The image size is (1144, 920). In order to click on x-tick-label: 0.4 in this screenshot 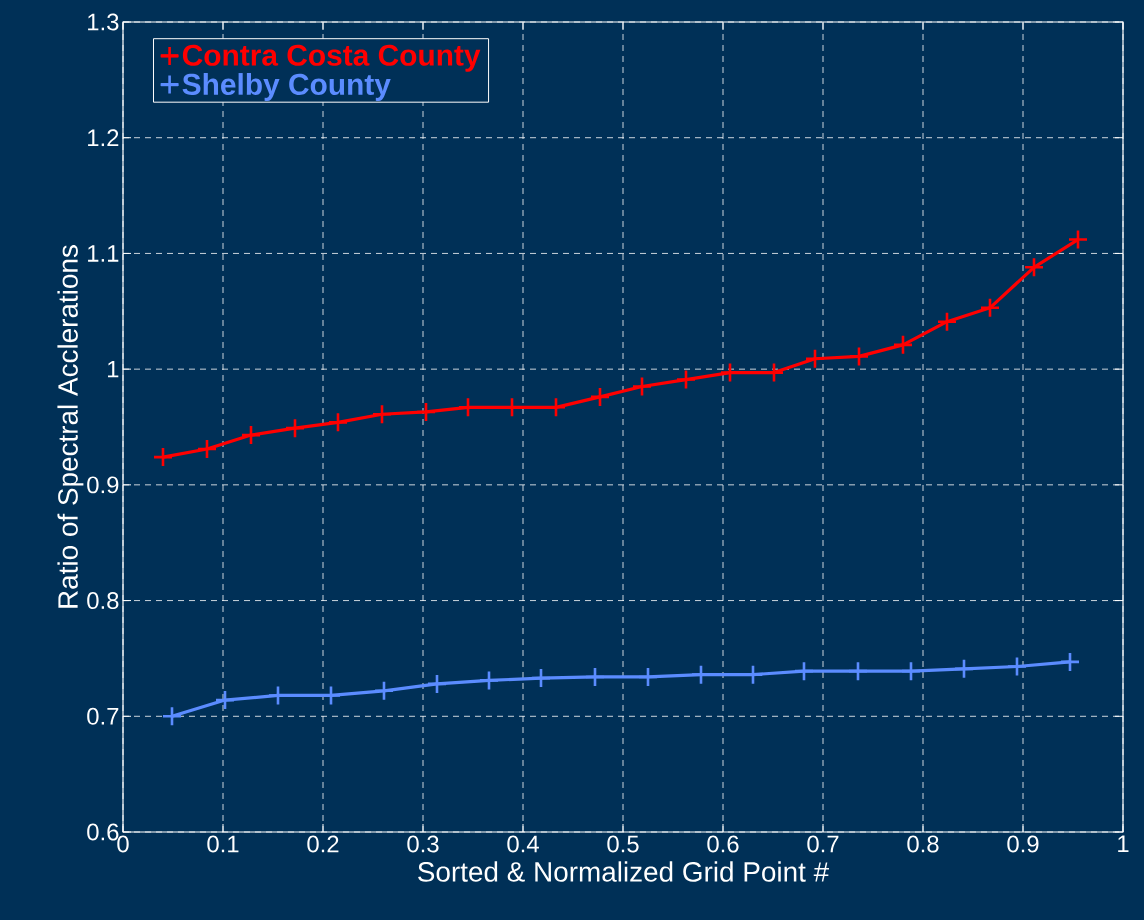, I will do `click(523, 844)`.